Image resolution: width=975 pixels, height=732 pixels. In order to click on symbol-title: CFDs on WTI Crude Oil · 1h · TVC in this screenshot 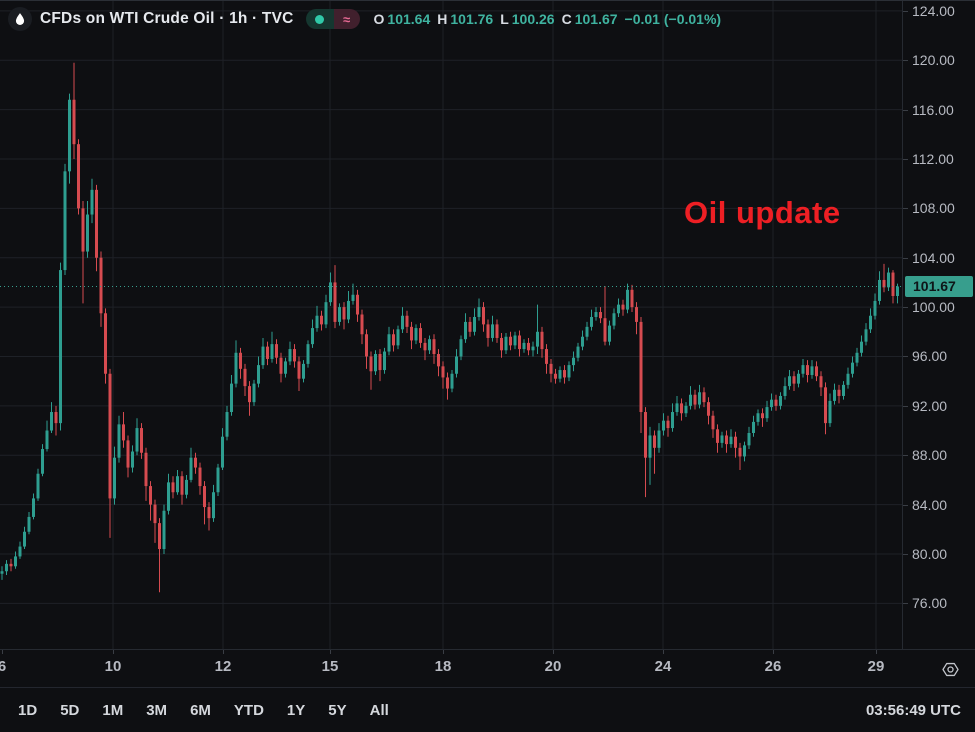, I will do `click(167, 18)`.